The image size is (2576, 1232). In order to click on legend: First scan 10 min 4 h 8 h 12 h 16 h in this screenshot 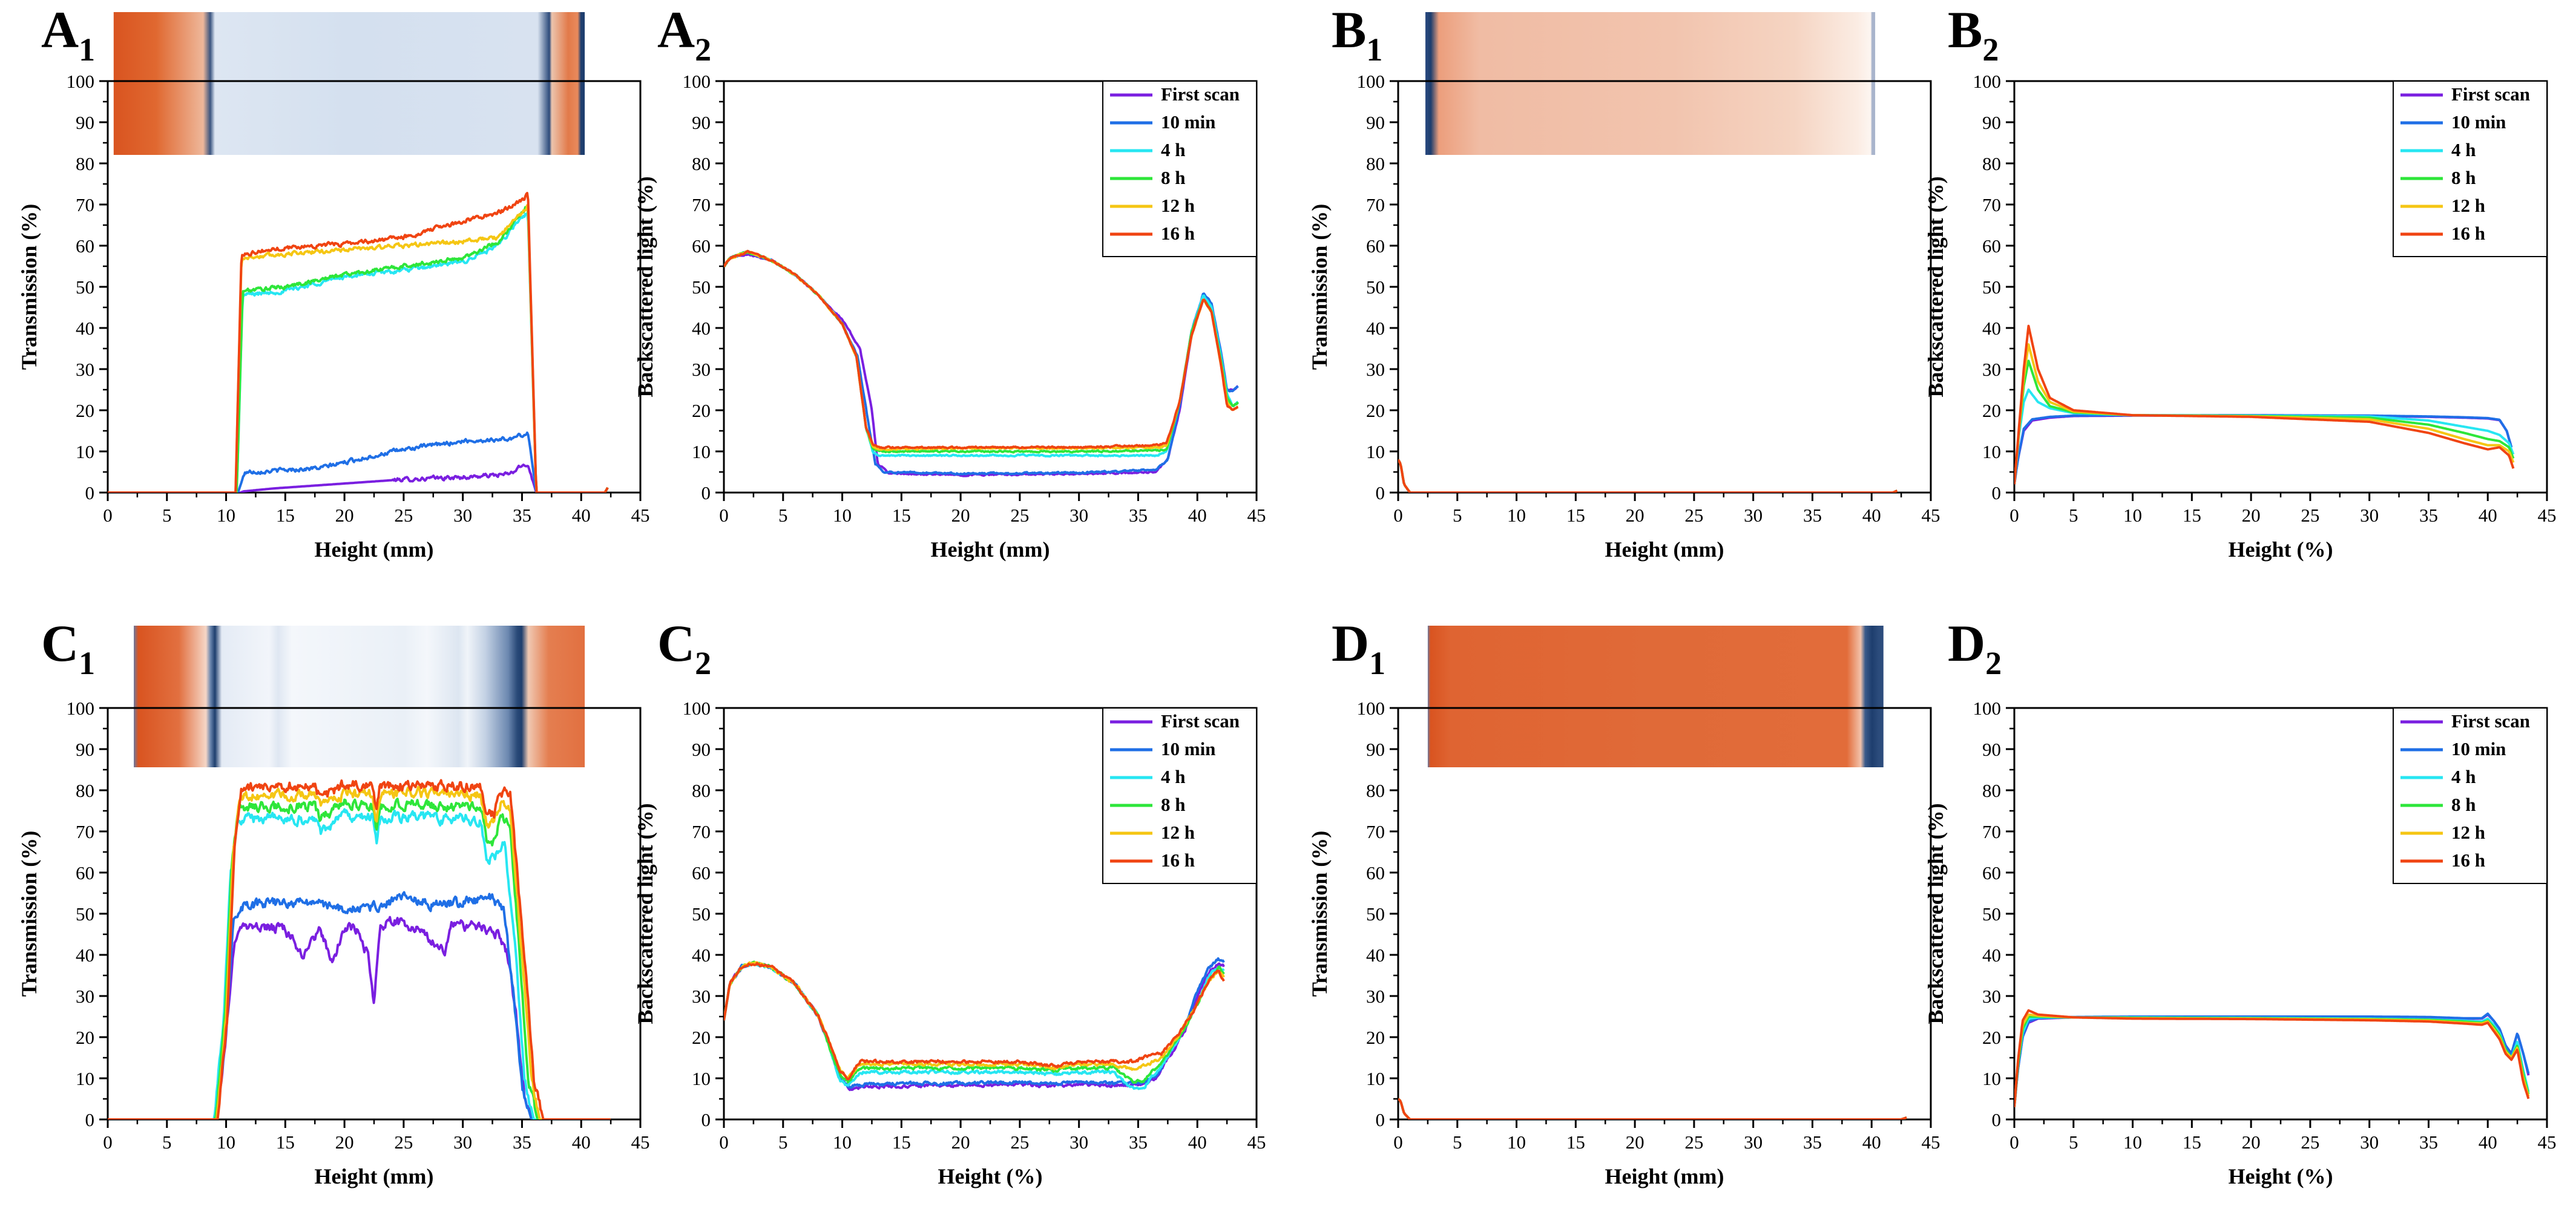, I will do `click(1179, 796)`.